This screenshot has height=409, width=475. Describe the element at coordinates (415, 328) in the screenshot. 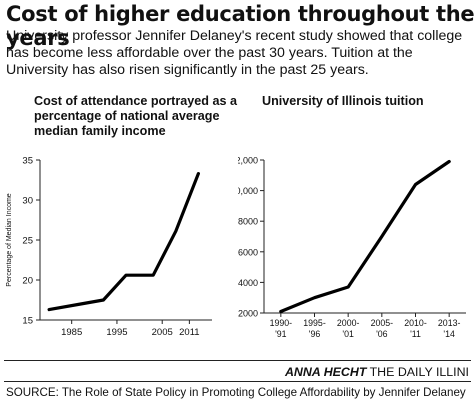

I see `x-tick-label: 2010-'11` at that location.